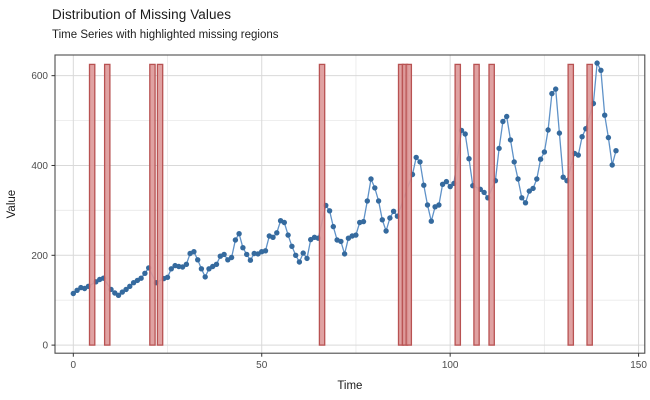  Describe the element at coordinates (39, 76) in the screenshot. I see `axis-tick-label: 600` at that location.